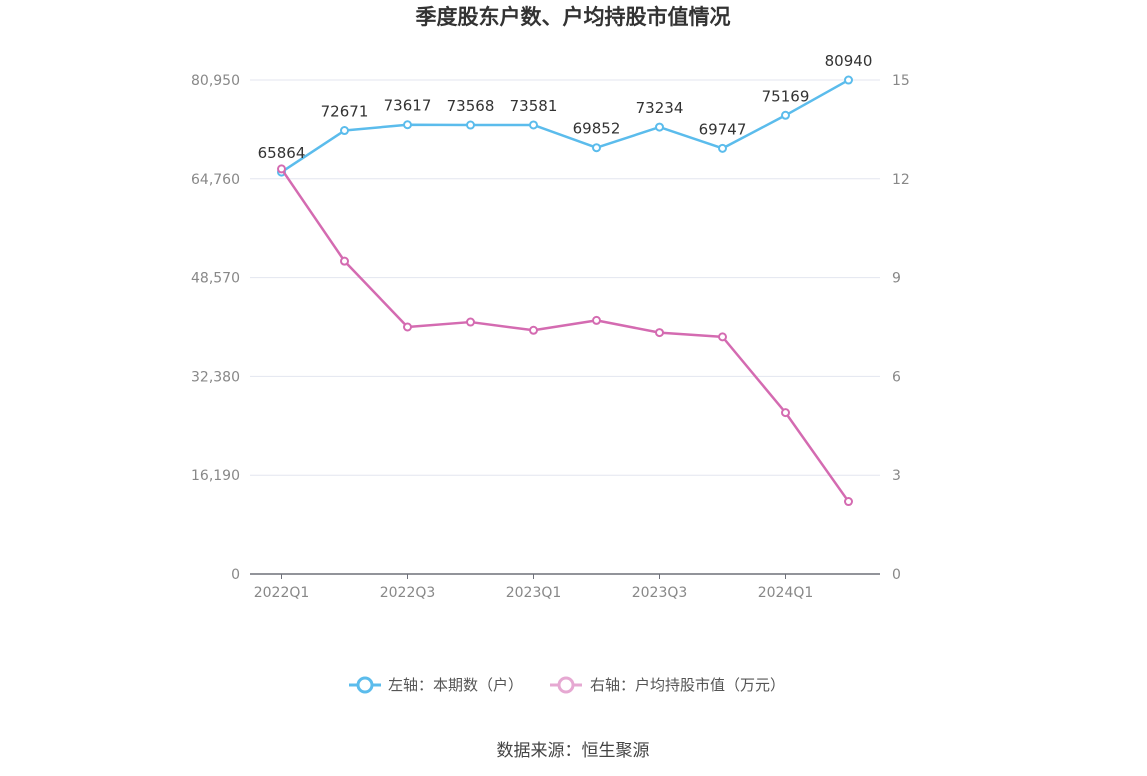  What do you see at coordinates (282, 593) in the screenshot?
I see `x-tick-label: 2022Q1` at bounding box center [282, 593].